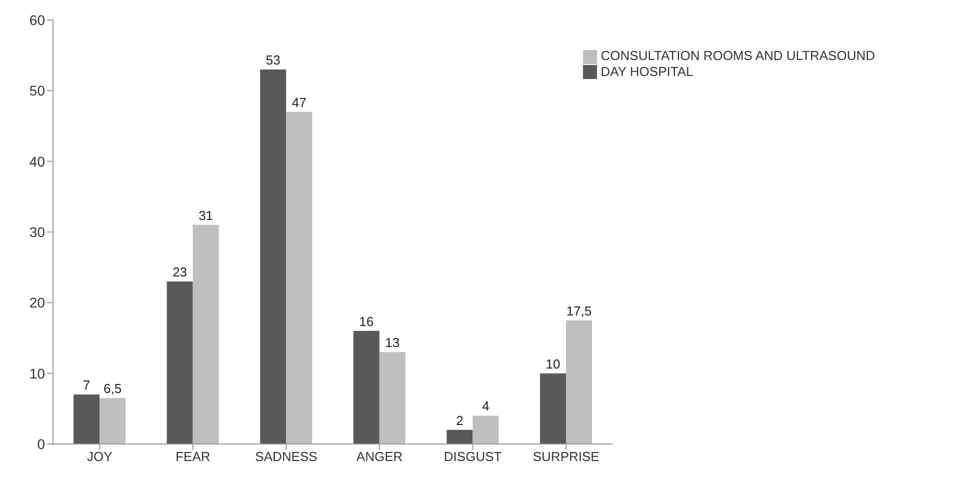  Describe the element at coordinates (486, 406) in the screenshot. I see `data-label: 4` at that location.